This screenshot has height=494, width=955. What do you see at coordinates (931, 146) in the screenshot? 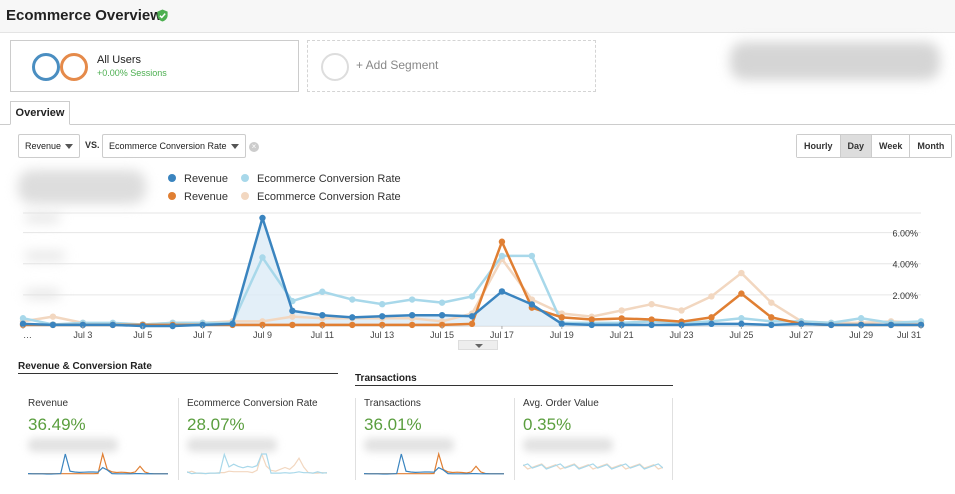
I see `granularity-month-button: Month` at bounding box center [931, 146].